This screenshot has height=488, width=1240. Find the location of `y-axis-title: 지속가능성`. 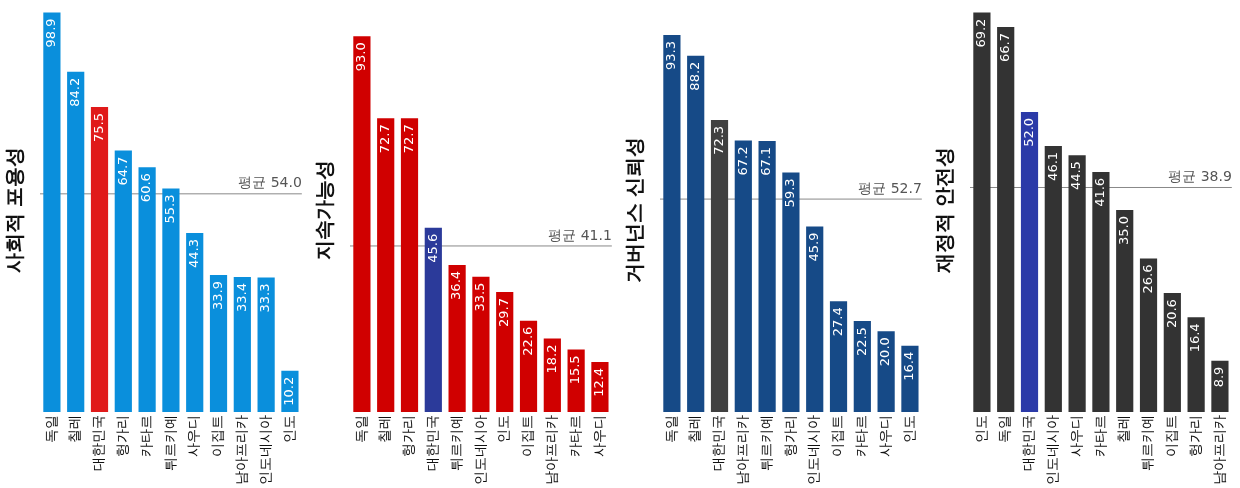

y-axis-title: 지속가능성 is located at coordinates (324, 210).